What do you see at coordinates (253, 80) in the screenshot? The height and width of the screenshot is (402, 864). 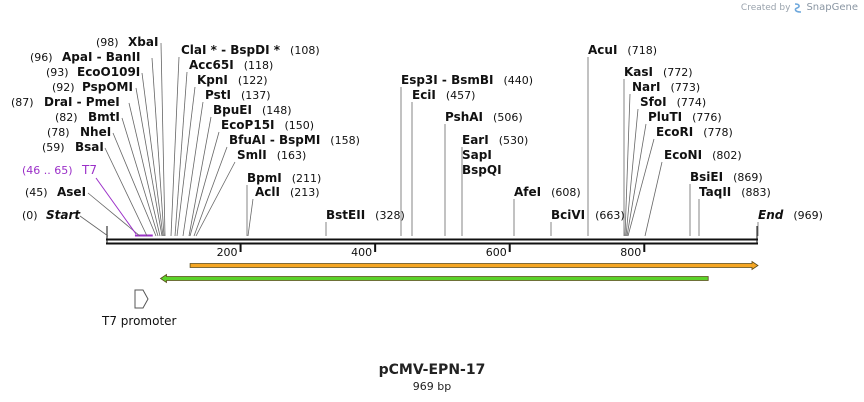 I see `site-position: (122)` at bounding box center [253, 80].